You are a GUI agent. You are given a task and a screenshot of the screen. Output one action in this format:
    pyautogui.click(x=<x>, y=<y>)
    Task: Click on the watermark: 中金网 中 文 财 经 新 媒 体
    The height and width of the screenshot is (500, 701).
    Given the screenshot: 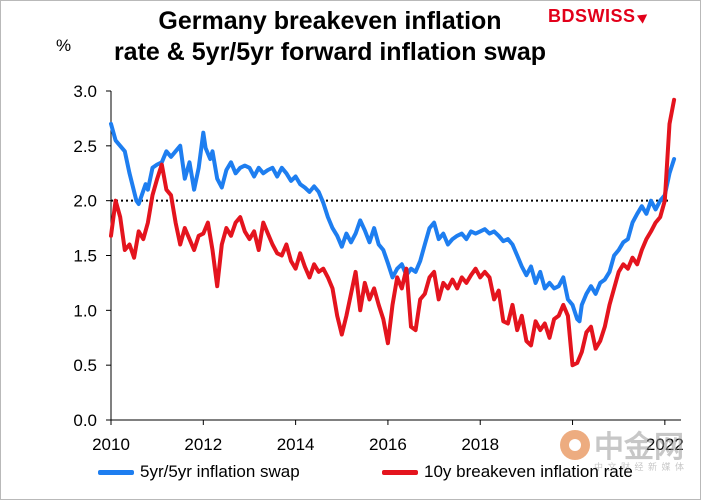 What is the action you would take?
    pyautogui.click(x=623, y=456)
    